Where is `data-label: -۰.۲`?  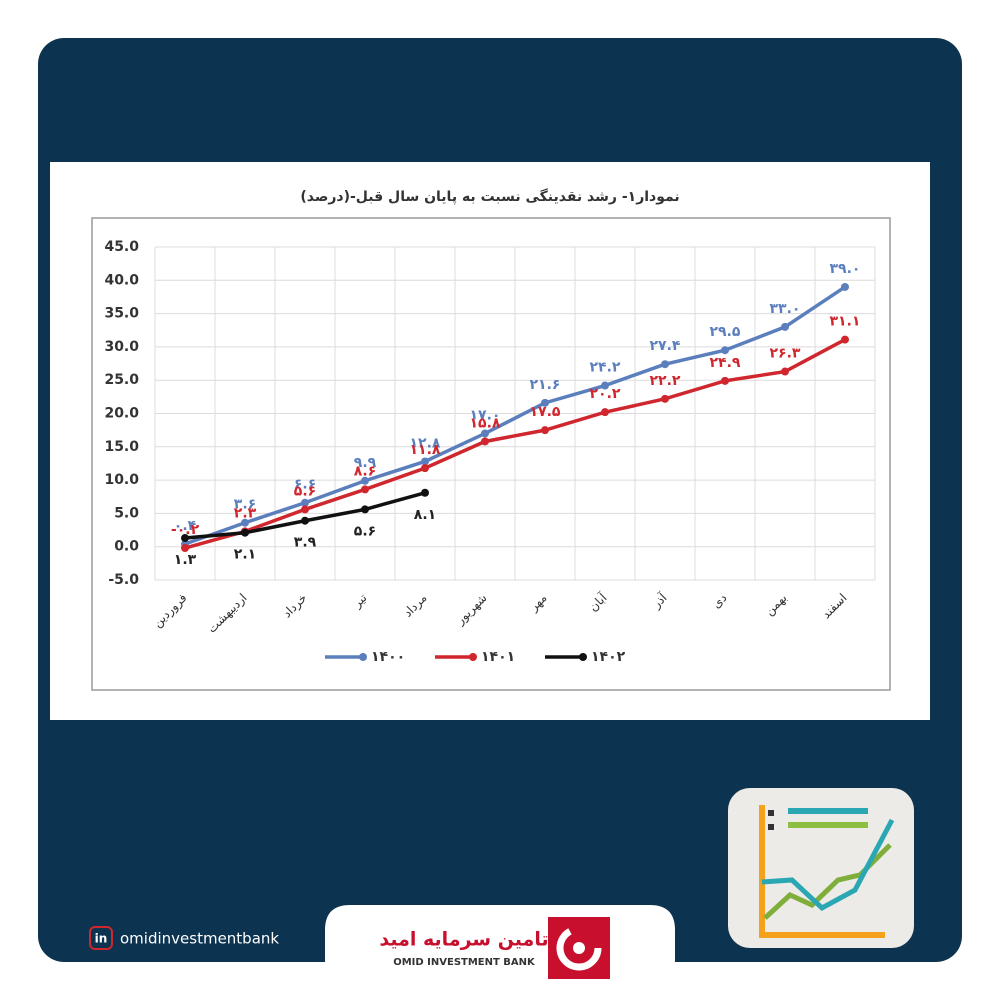 data-label: -۰.۲ is located at coordinates (185, 530).